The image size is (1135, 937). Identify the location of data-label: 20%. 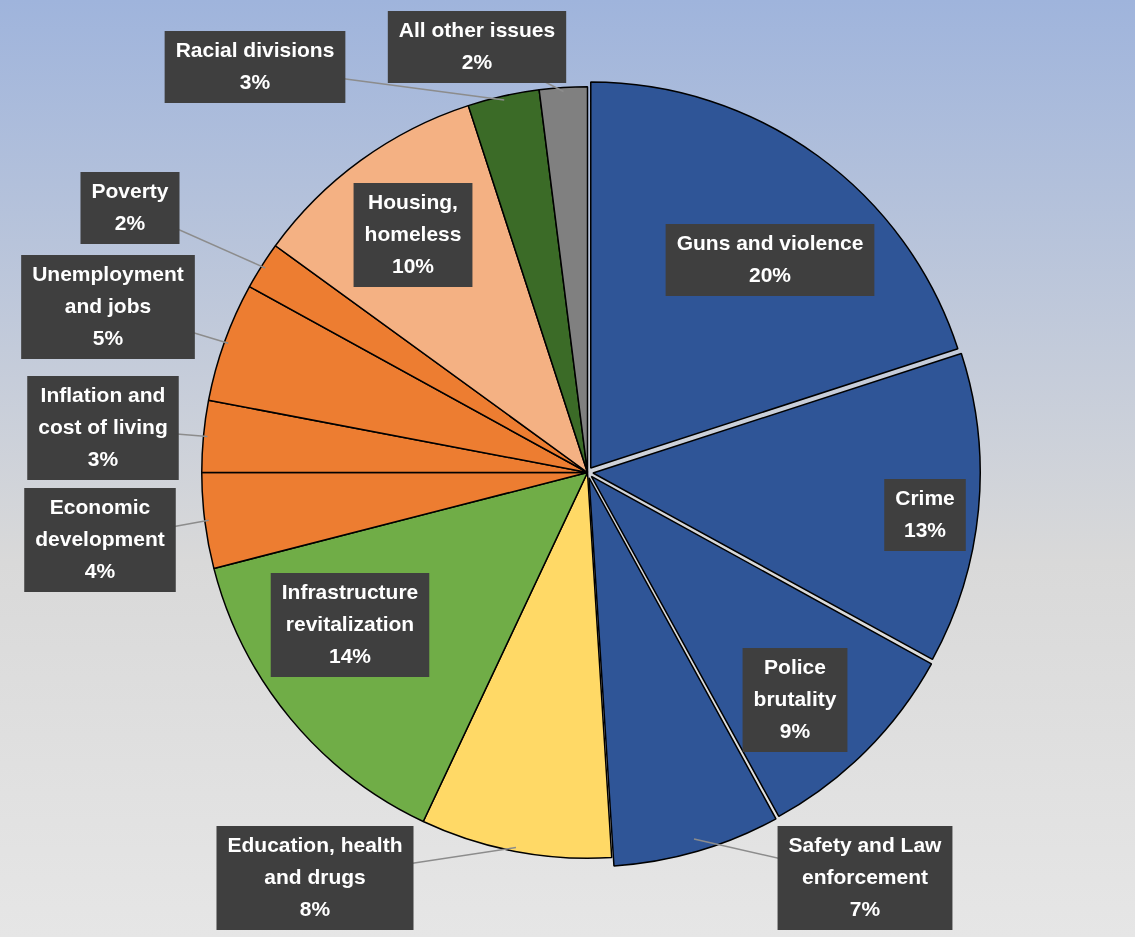
(770, 274).